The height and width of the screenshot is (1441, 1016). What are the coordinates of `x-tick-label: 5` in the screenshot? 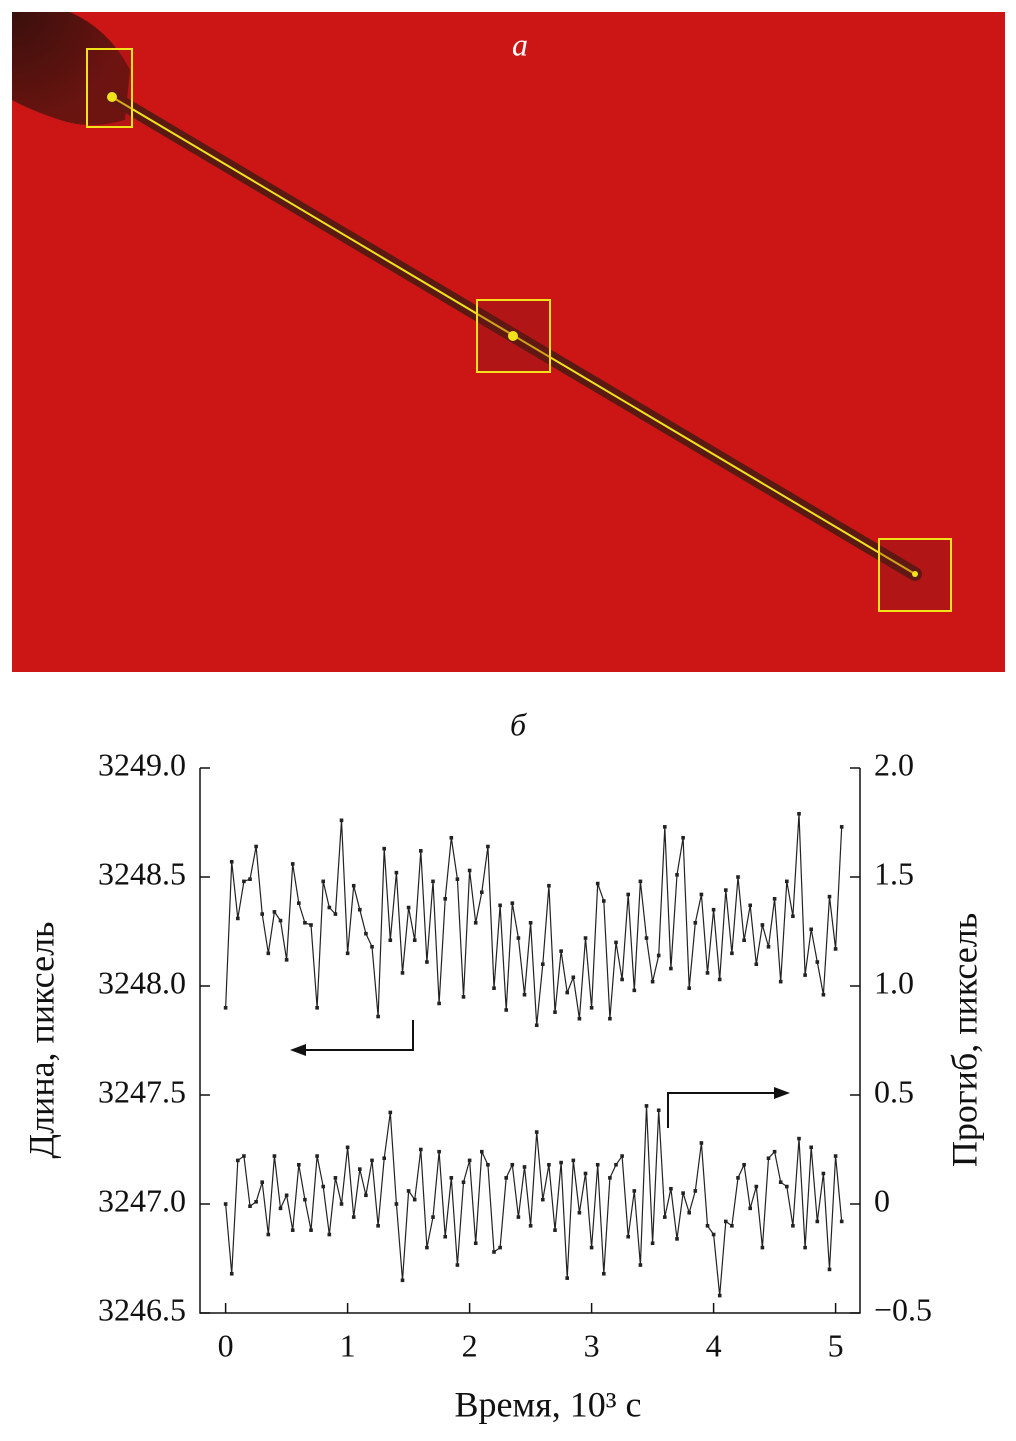 It's located at (836, 1345).